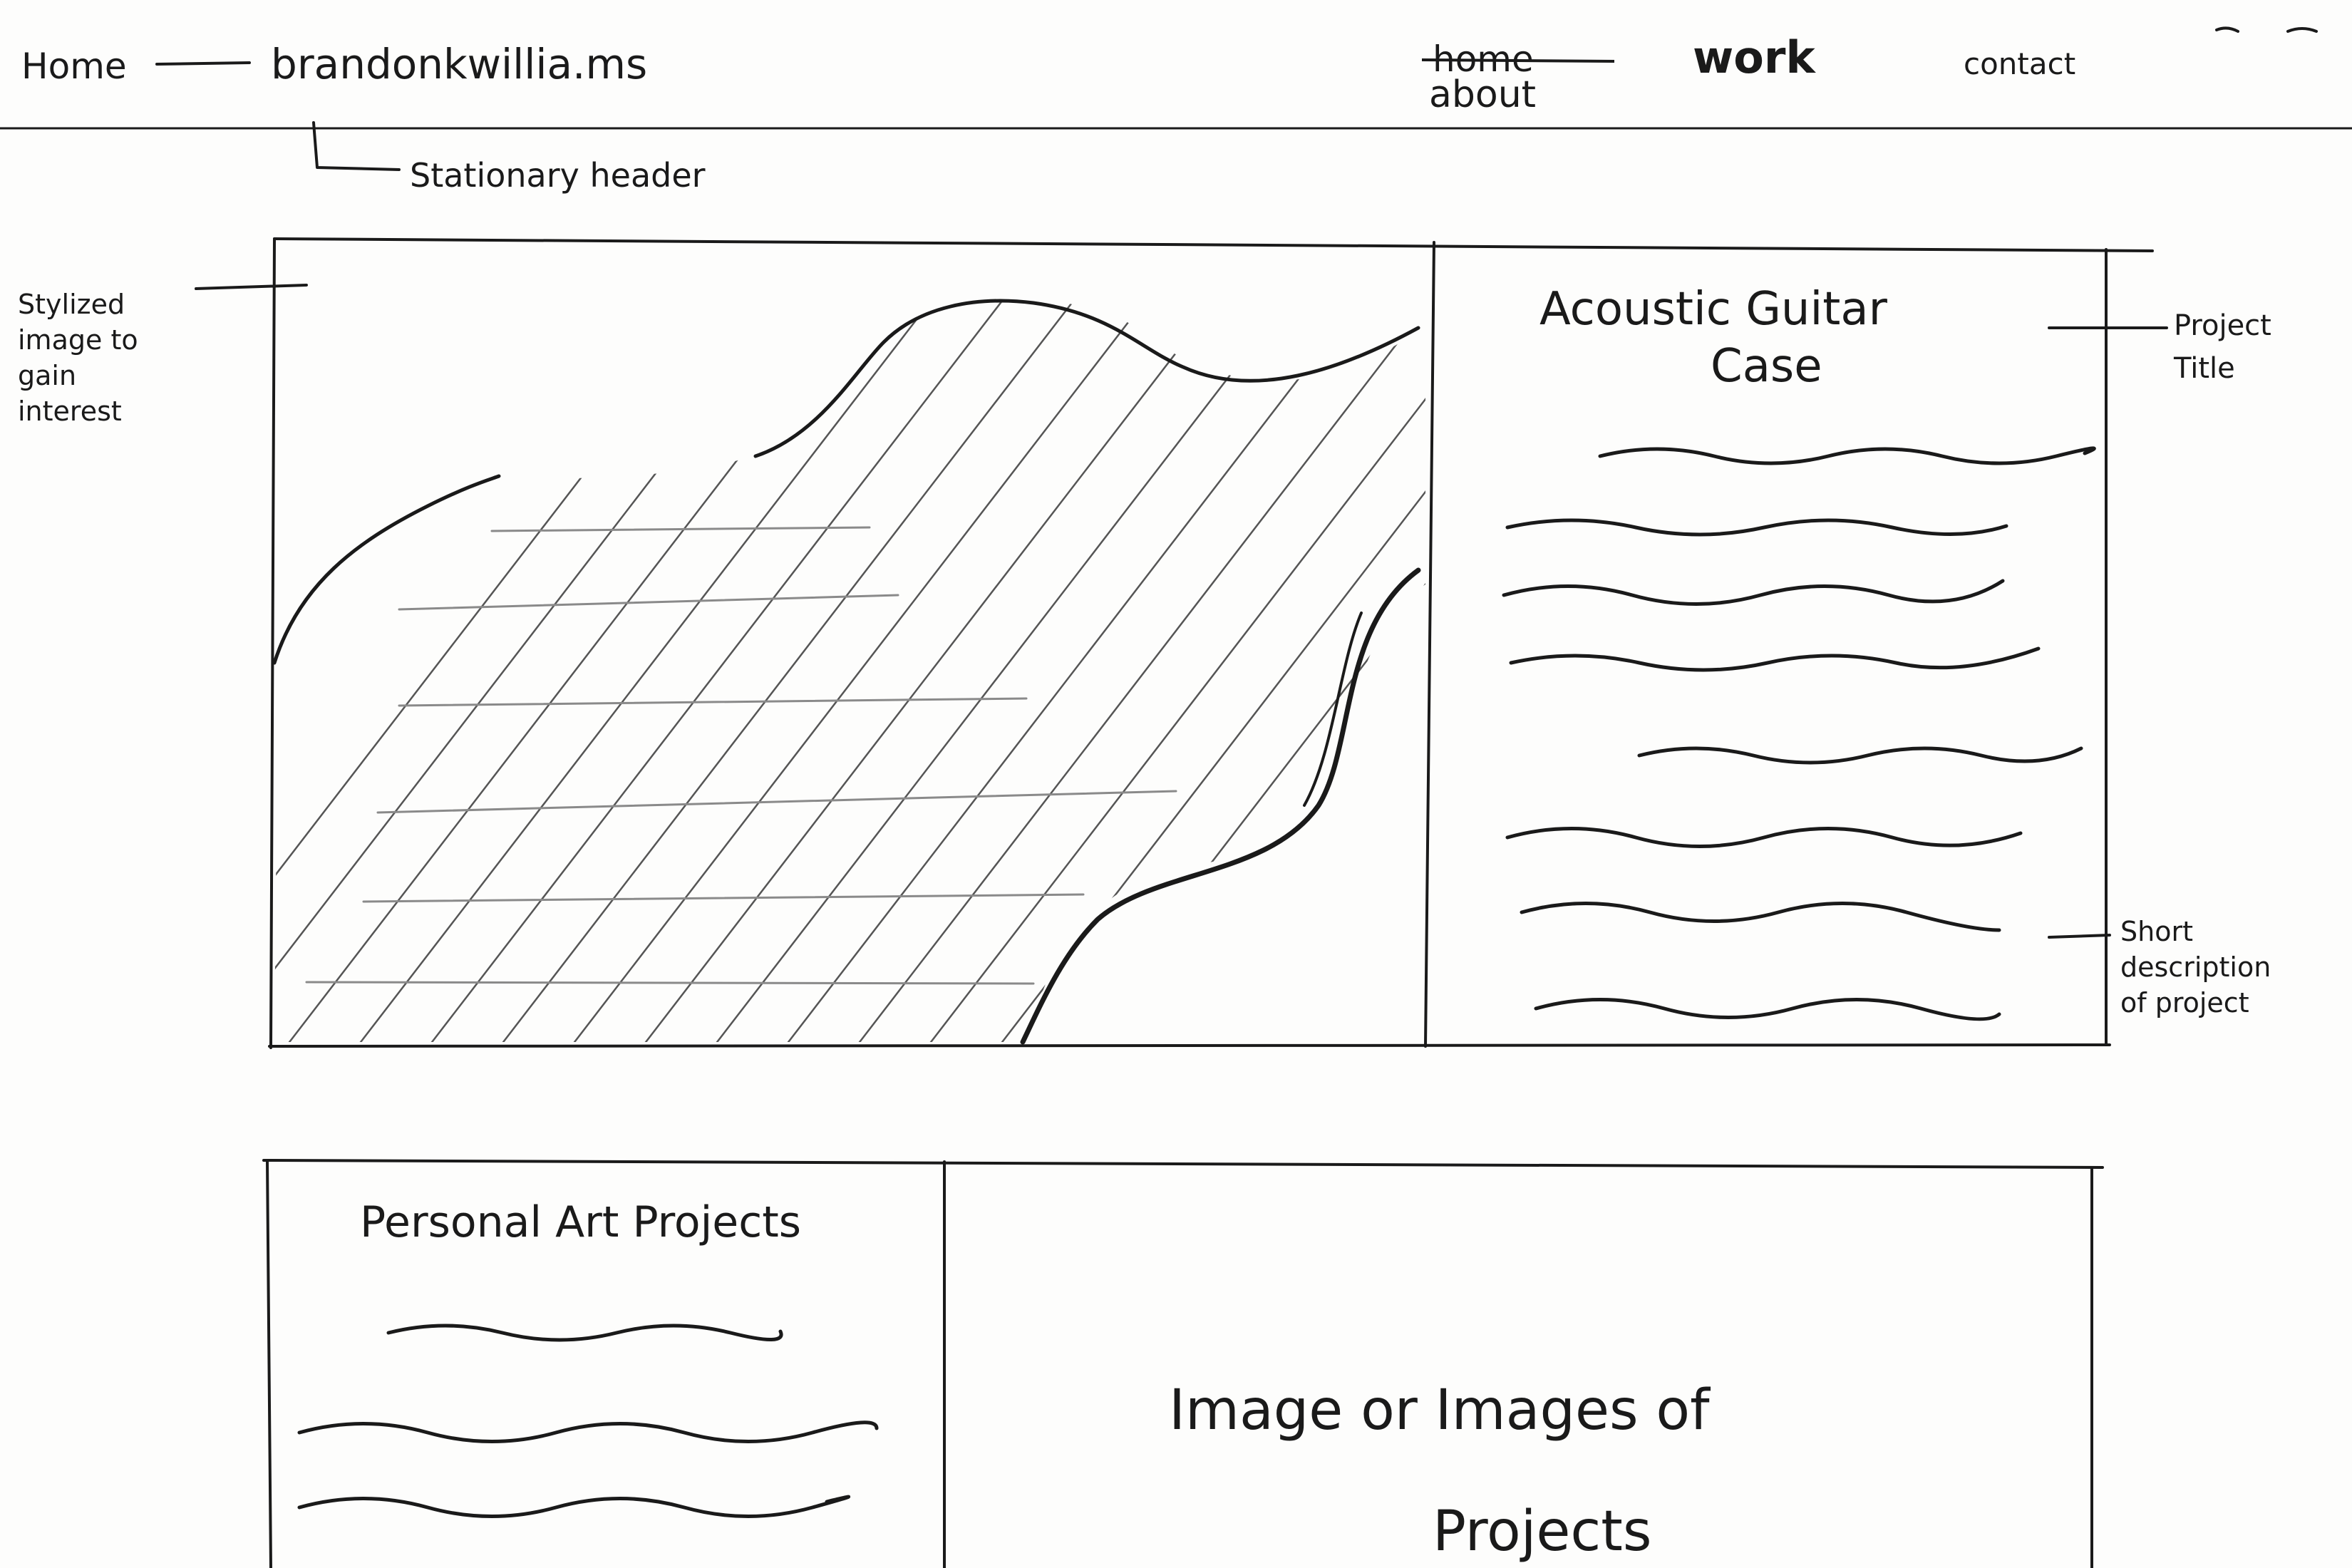  Describe the element at coordinates (203, 64) in the screenshot. I see `home-connector-line` at that location.